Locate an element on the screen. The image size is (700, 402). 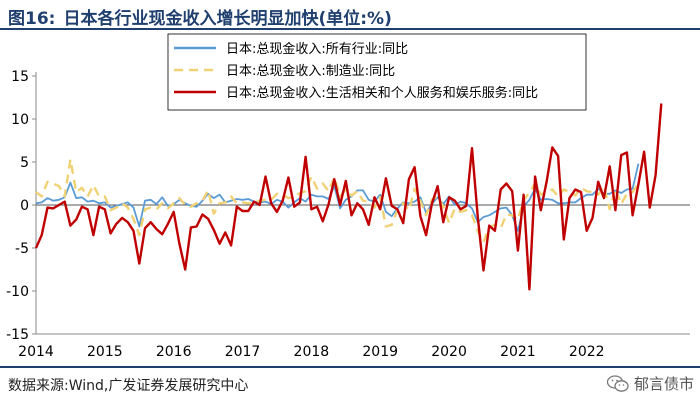
y-tick-label: 10 is located at coordinates (20, 120).